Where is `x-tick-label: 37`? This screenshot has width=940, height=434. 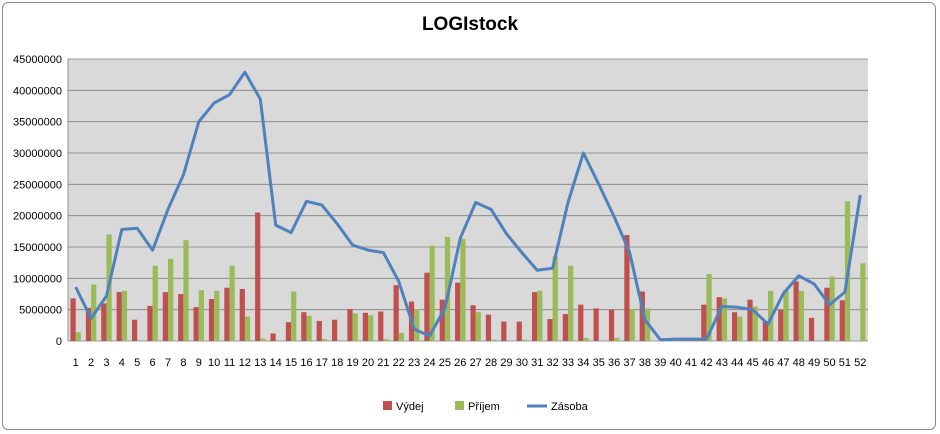
x-tick-label: 37 is located at coordinates (629, 363).